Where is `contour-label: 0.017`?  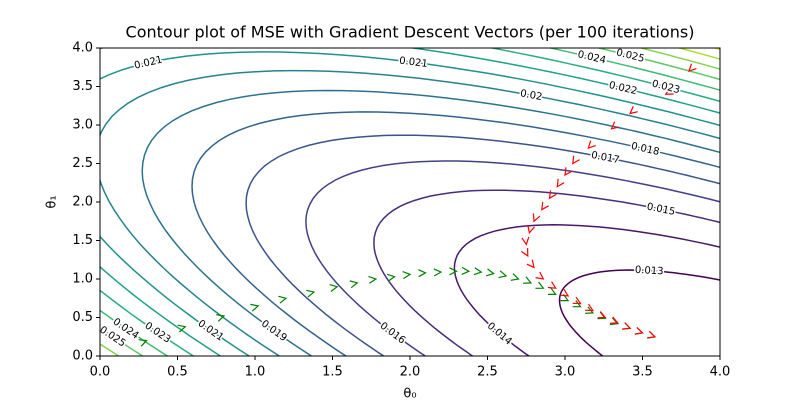 contour-label: 0.017 is located at coordinates (605, 158).